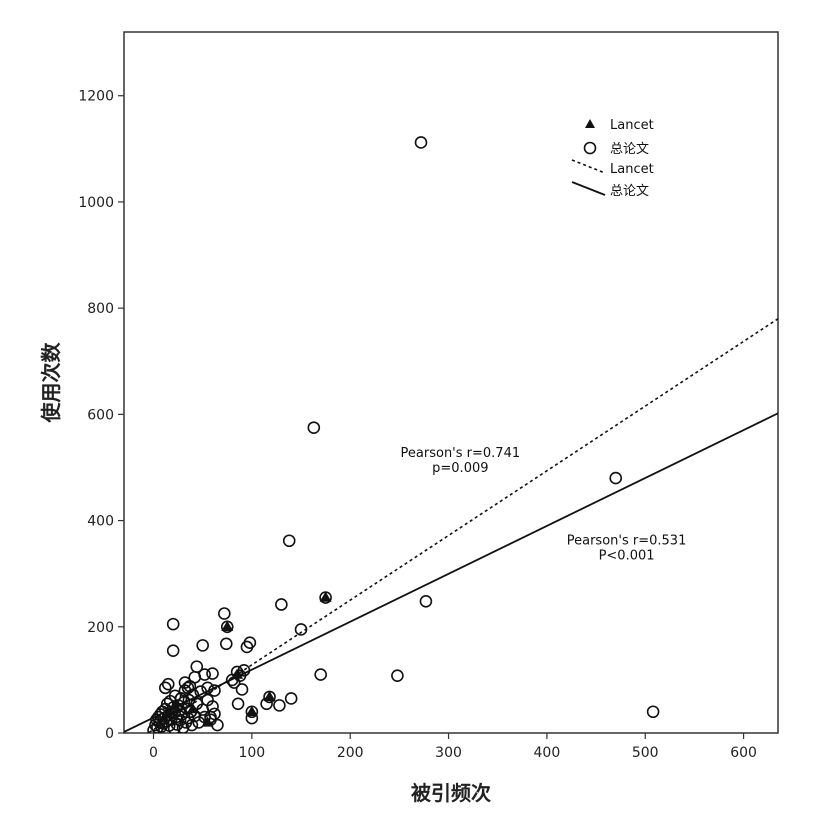 The width and height of the screenshot is (816, 824). Describe the element at coordinates (588, 188) in the screenshot. I see `legend-line-total` at that location.